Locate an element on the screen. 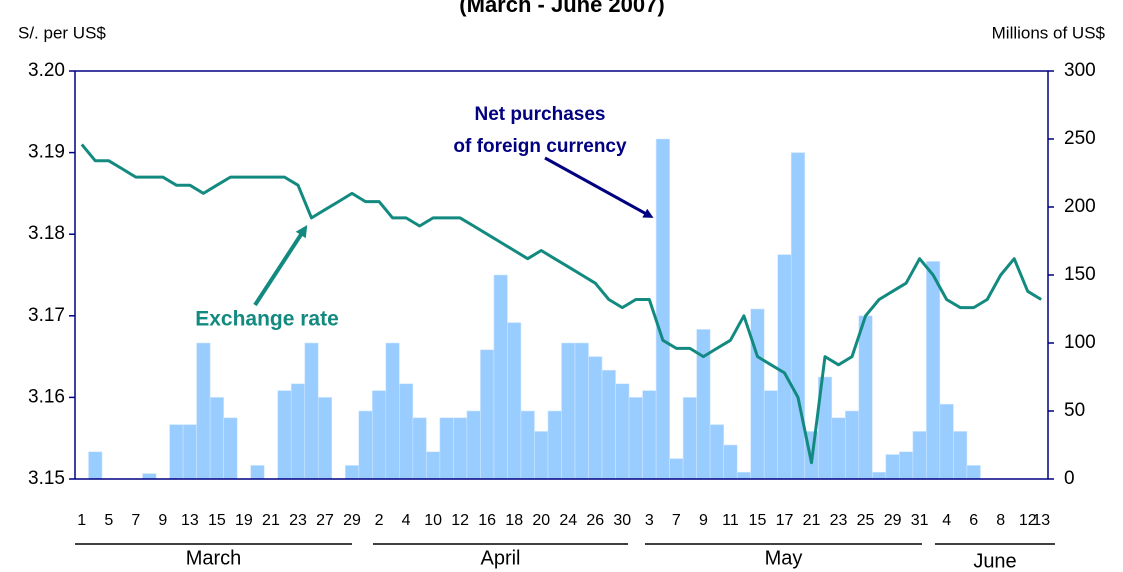  y-axis-label: S/. per US$ is located at coordinates (62, 32).